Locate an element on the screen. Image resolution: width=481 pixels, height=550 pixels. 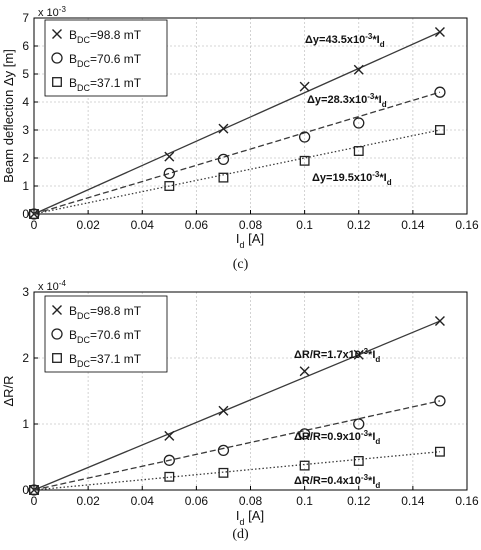
y-tick-label: 4 is located at coordinates (25, 102).